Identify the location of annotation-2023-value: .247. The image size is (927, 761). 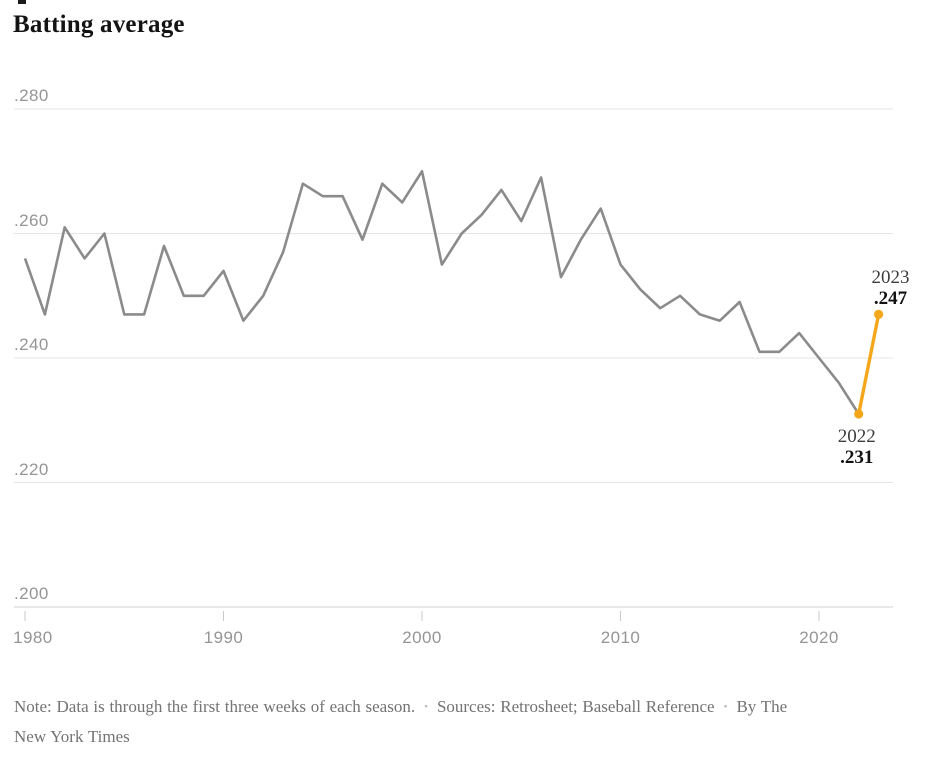
(890, 299).